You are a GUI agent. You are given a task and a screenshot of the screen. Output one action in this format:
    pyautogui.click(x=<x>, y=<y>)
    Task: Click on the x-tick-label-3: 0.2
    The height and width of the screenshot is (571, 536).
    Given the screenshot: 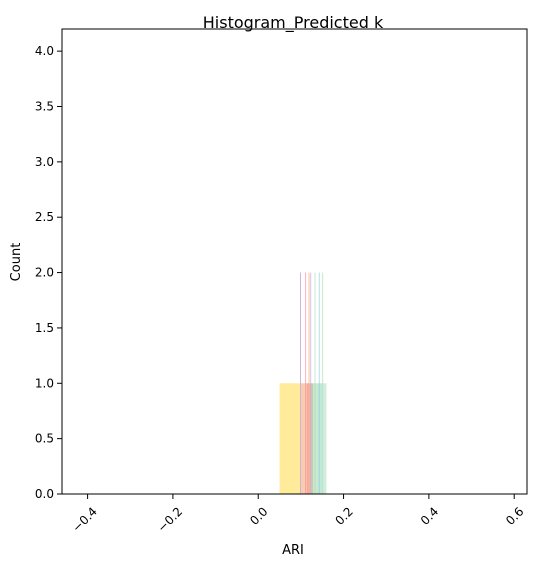 What is the action you would take?
    pyautogui.click(x=344, y=515)
    